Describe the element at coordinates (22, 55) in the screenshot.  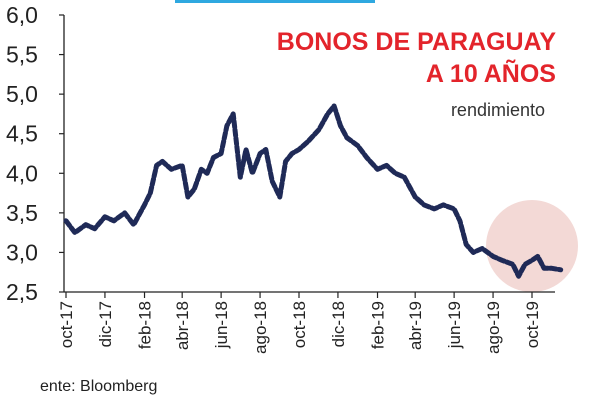
I see `y-tick-label: 5,5` at that location.